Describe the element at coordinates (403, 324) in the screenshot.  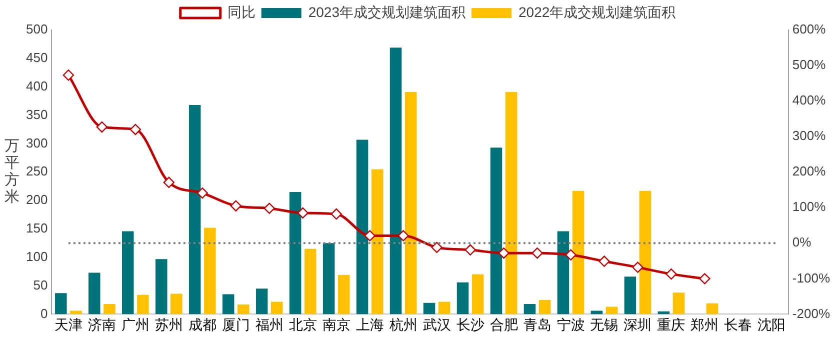
I see `x-tick-label: 杭州` at that location.